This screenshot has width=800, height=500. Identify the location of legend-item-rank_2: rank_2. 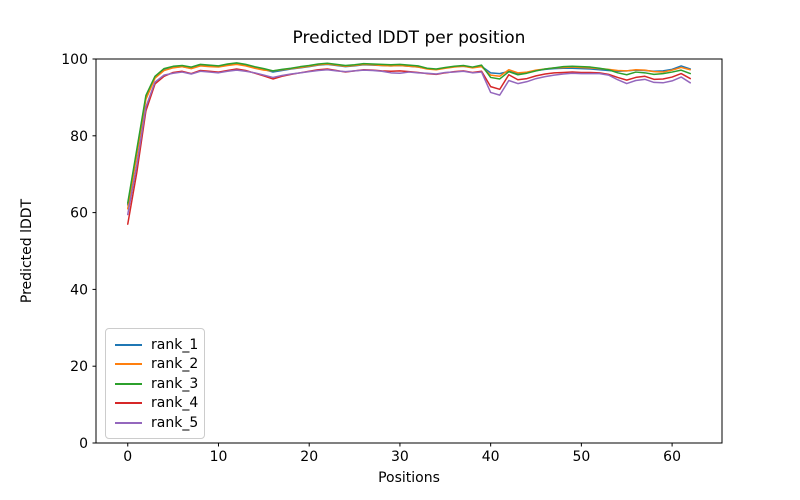
(157, 365).